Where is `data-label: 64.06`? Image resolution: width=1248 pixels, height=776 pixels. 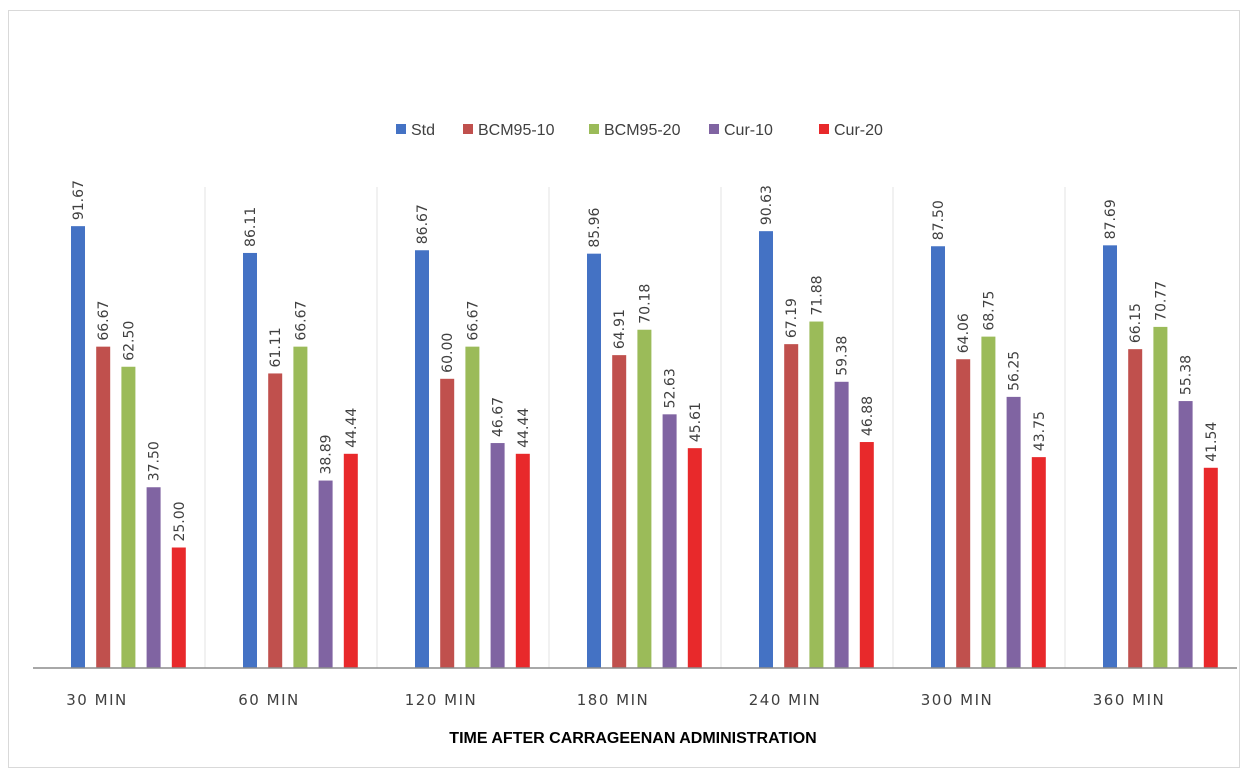 data-label: 64.06 is located at coordinates (964, 333).